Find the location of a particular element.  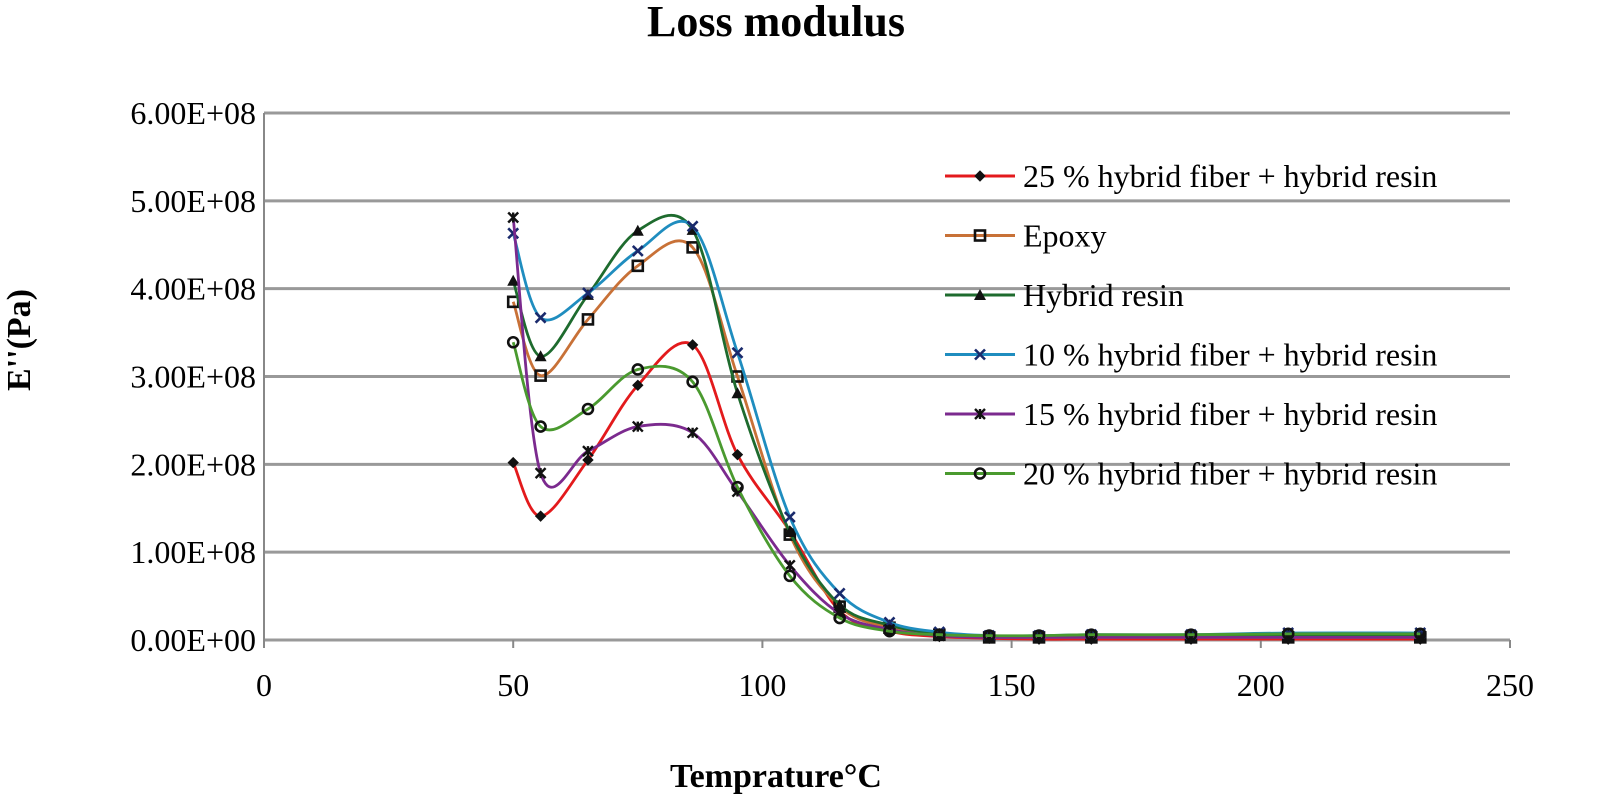

y-tick-label: 0.00E+00 is located at coordinates (193, 640).